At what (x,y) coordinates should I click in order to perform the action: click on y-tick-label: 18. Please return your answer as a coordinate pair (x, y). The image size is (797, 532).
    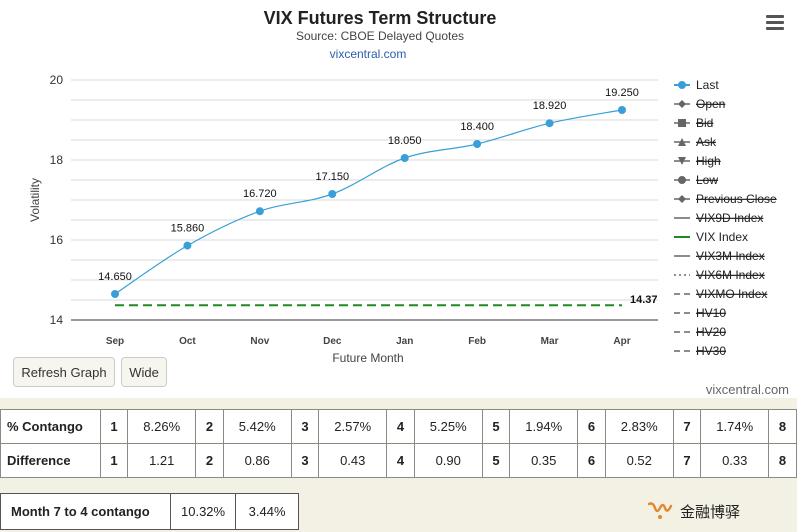
    Looking at the image, I should click on (57, 160).